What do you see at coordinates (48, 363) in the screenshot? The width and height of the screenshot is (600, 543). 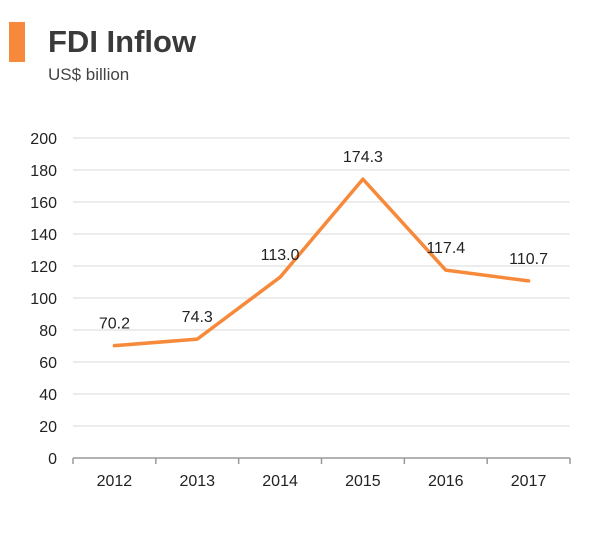 I see `y-tick-label: 60` at bounding box center [48, 363].